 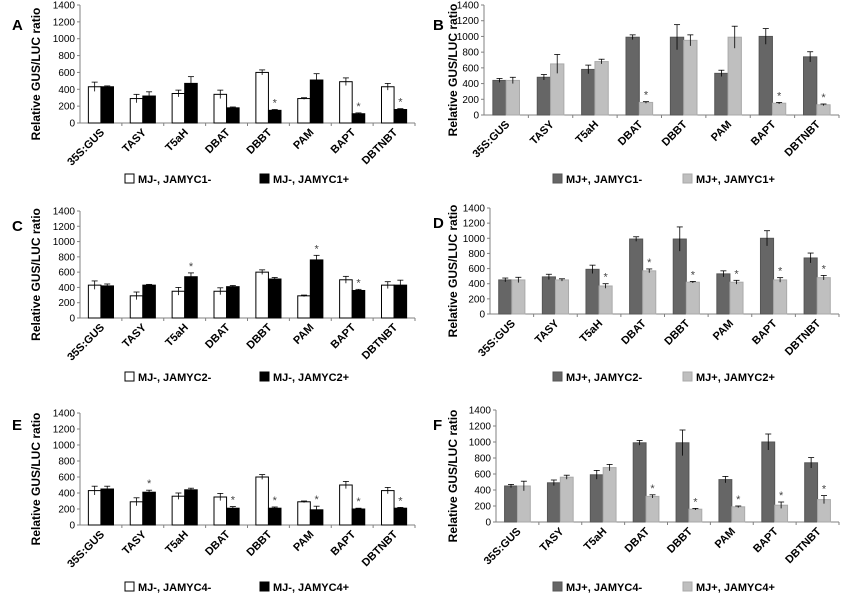 What do you see at coordinates (802, 138) in the screenshot?
I see `category-label: DBTNBT` at bounding box center [802, 138].